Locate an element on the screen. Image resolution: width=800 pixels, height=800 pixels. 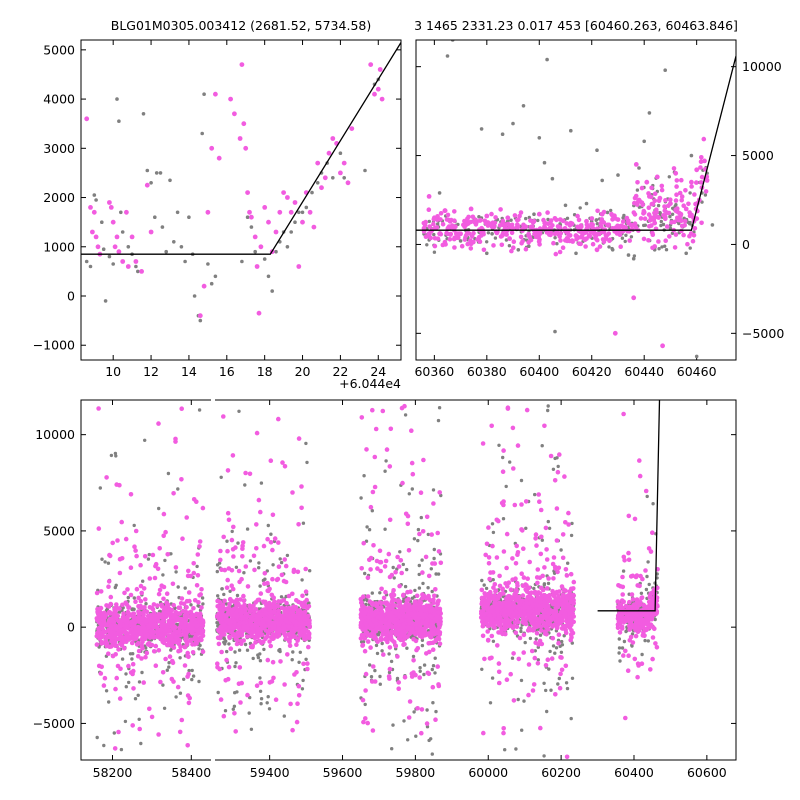
y-tick-label: 0 is located at coordinates (746, 244).